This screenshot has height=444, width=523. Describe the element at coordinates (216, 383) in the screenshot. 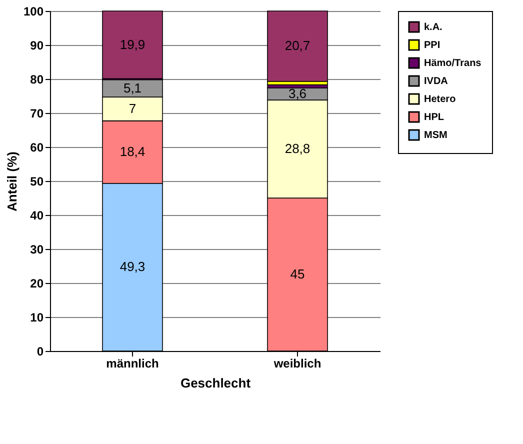

I see `x-axis-title: Geschlecht` at that location.